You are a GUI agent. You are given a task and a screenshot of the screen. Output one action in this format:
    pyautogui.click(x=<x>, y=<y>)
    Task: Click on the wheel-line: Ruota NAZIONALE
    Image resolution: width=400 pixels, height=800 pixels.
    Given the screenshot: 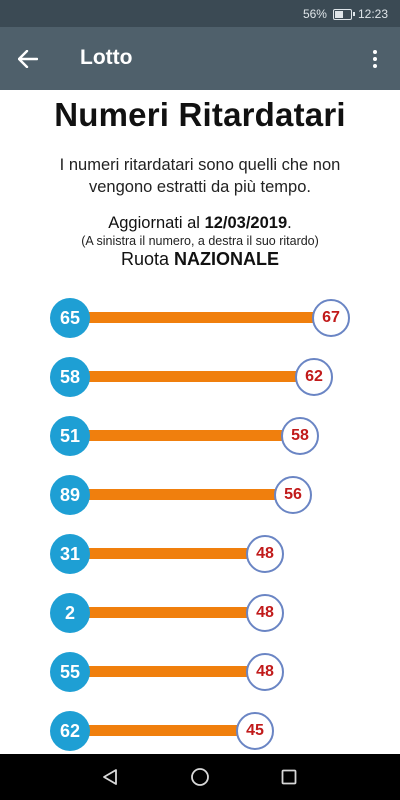 What is the action you would take?
    pyautogui.click(x=200, y=259)
    